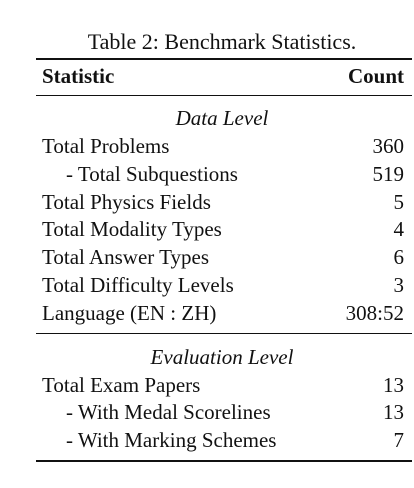  I want to click on row-value: 4, so click(399, 229).